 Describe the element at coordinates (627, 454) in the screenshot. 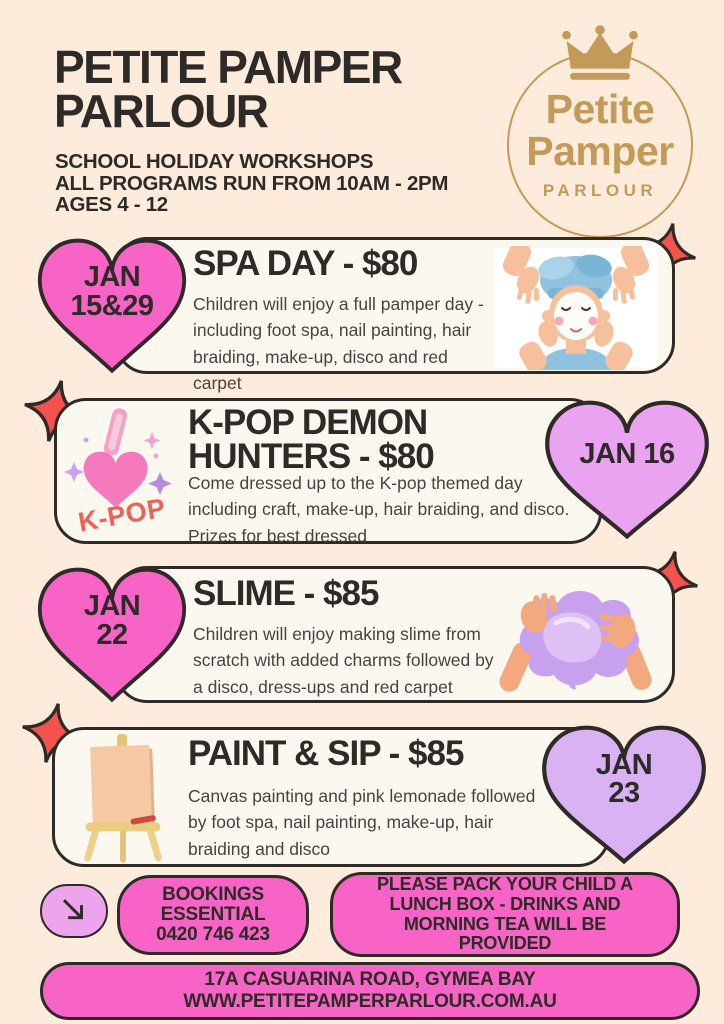

I see `date-label: JAN 16` at that location.